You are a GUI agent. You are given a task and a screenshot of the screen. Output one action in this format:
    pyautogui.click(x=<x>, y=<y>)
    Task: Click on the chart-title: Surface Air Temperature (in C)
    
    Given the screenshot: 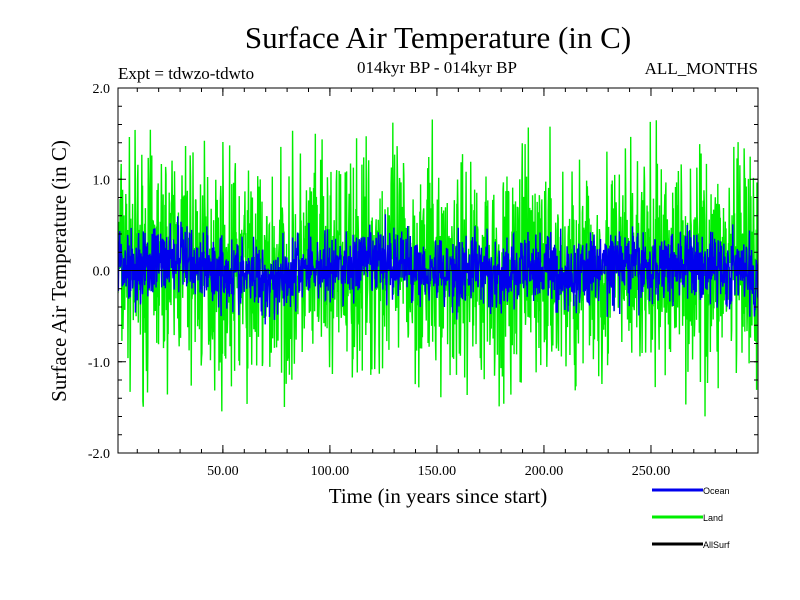 What is the action you would take?
    pyautogui.click(x=438, y=37)
    